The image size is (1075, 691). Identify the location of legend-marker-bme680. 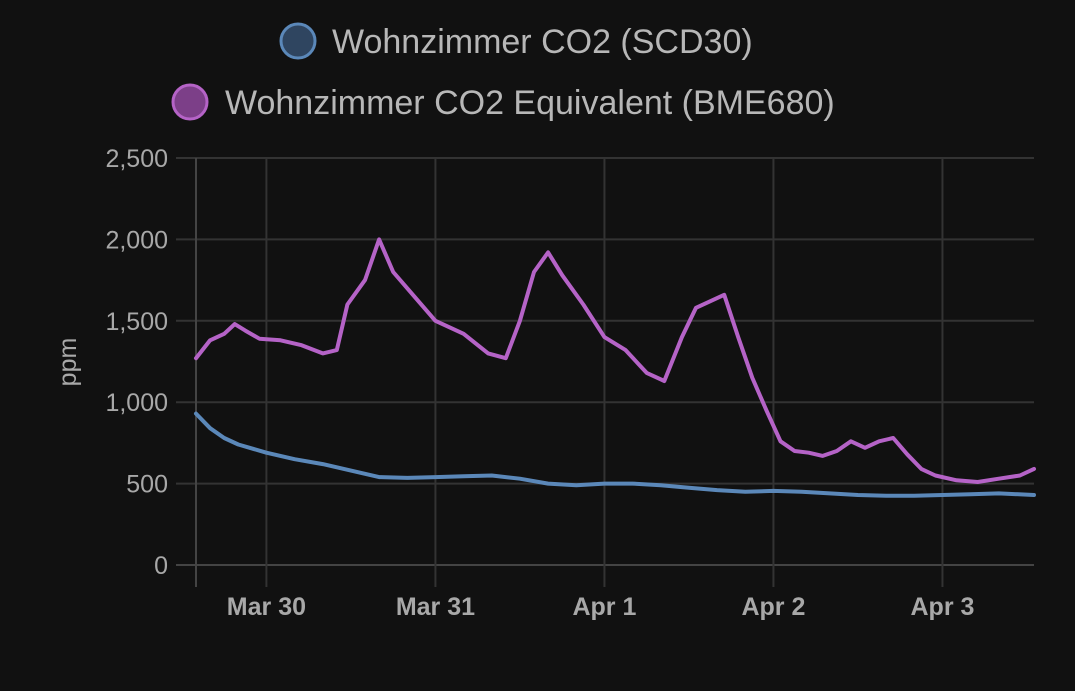
(190, 102).